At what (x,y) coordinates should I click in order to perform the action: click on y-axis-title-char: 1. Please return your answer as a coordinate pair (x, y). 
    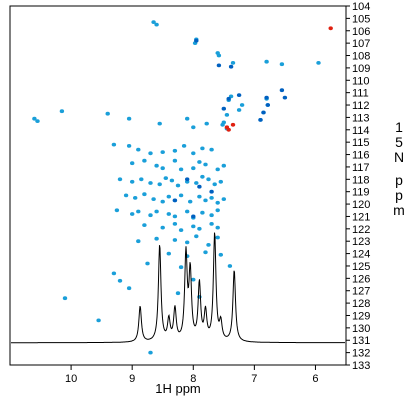
    Looking at the image, I should click on (399, 127).